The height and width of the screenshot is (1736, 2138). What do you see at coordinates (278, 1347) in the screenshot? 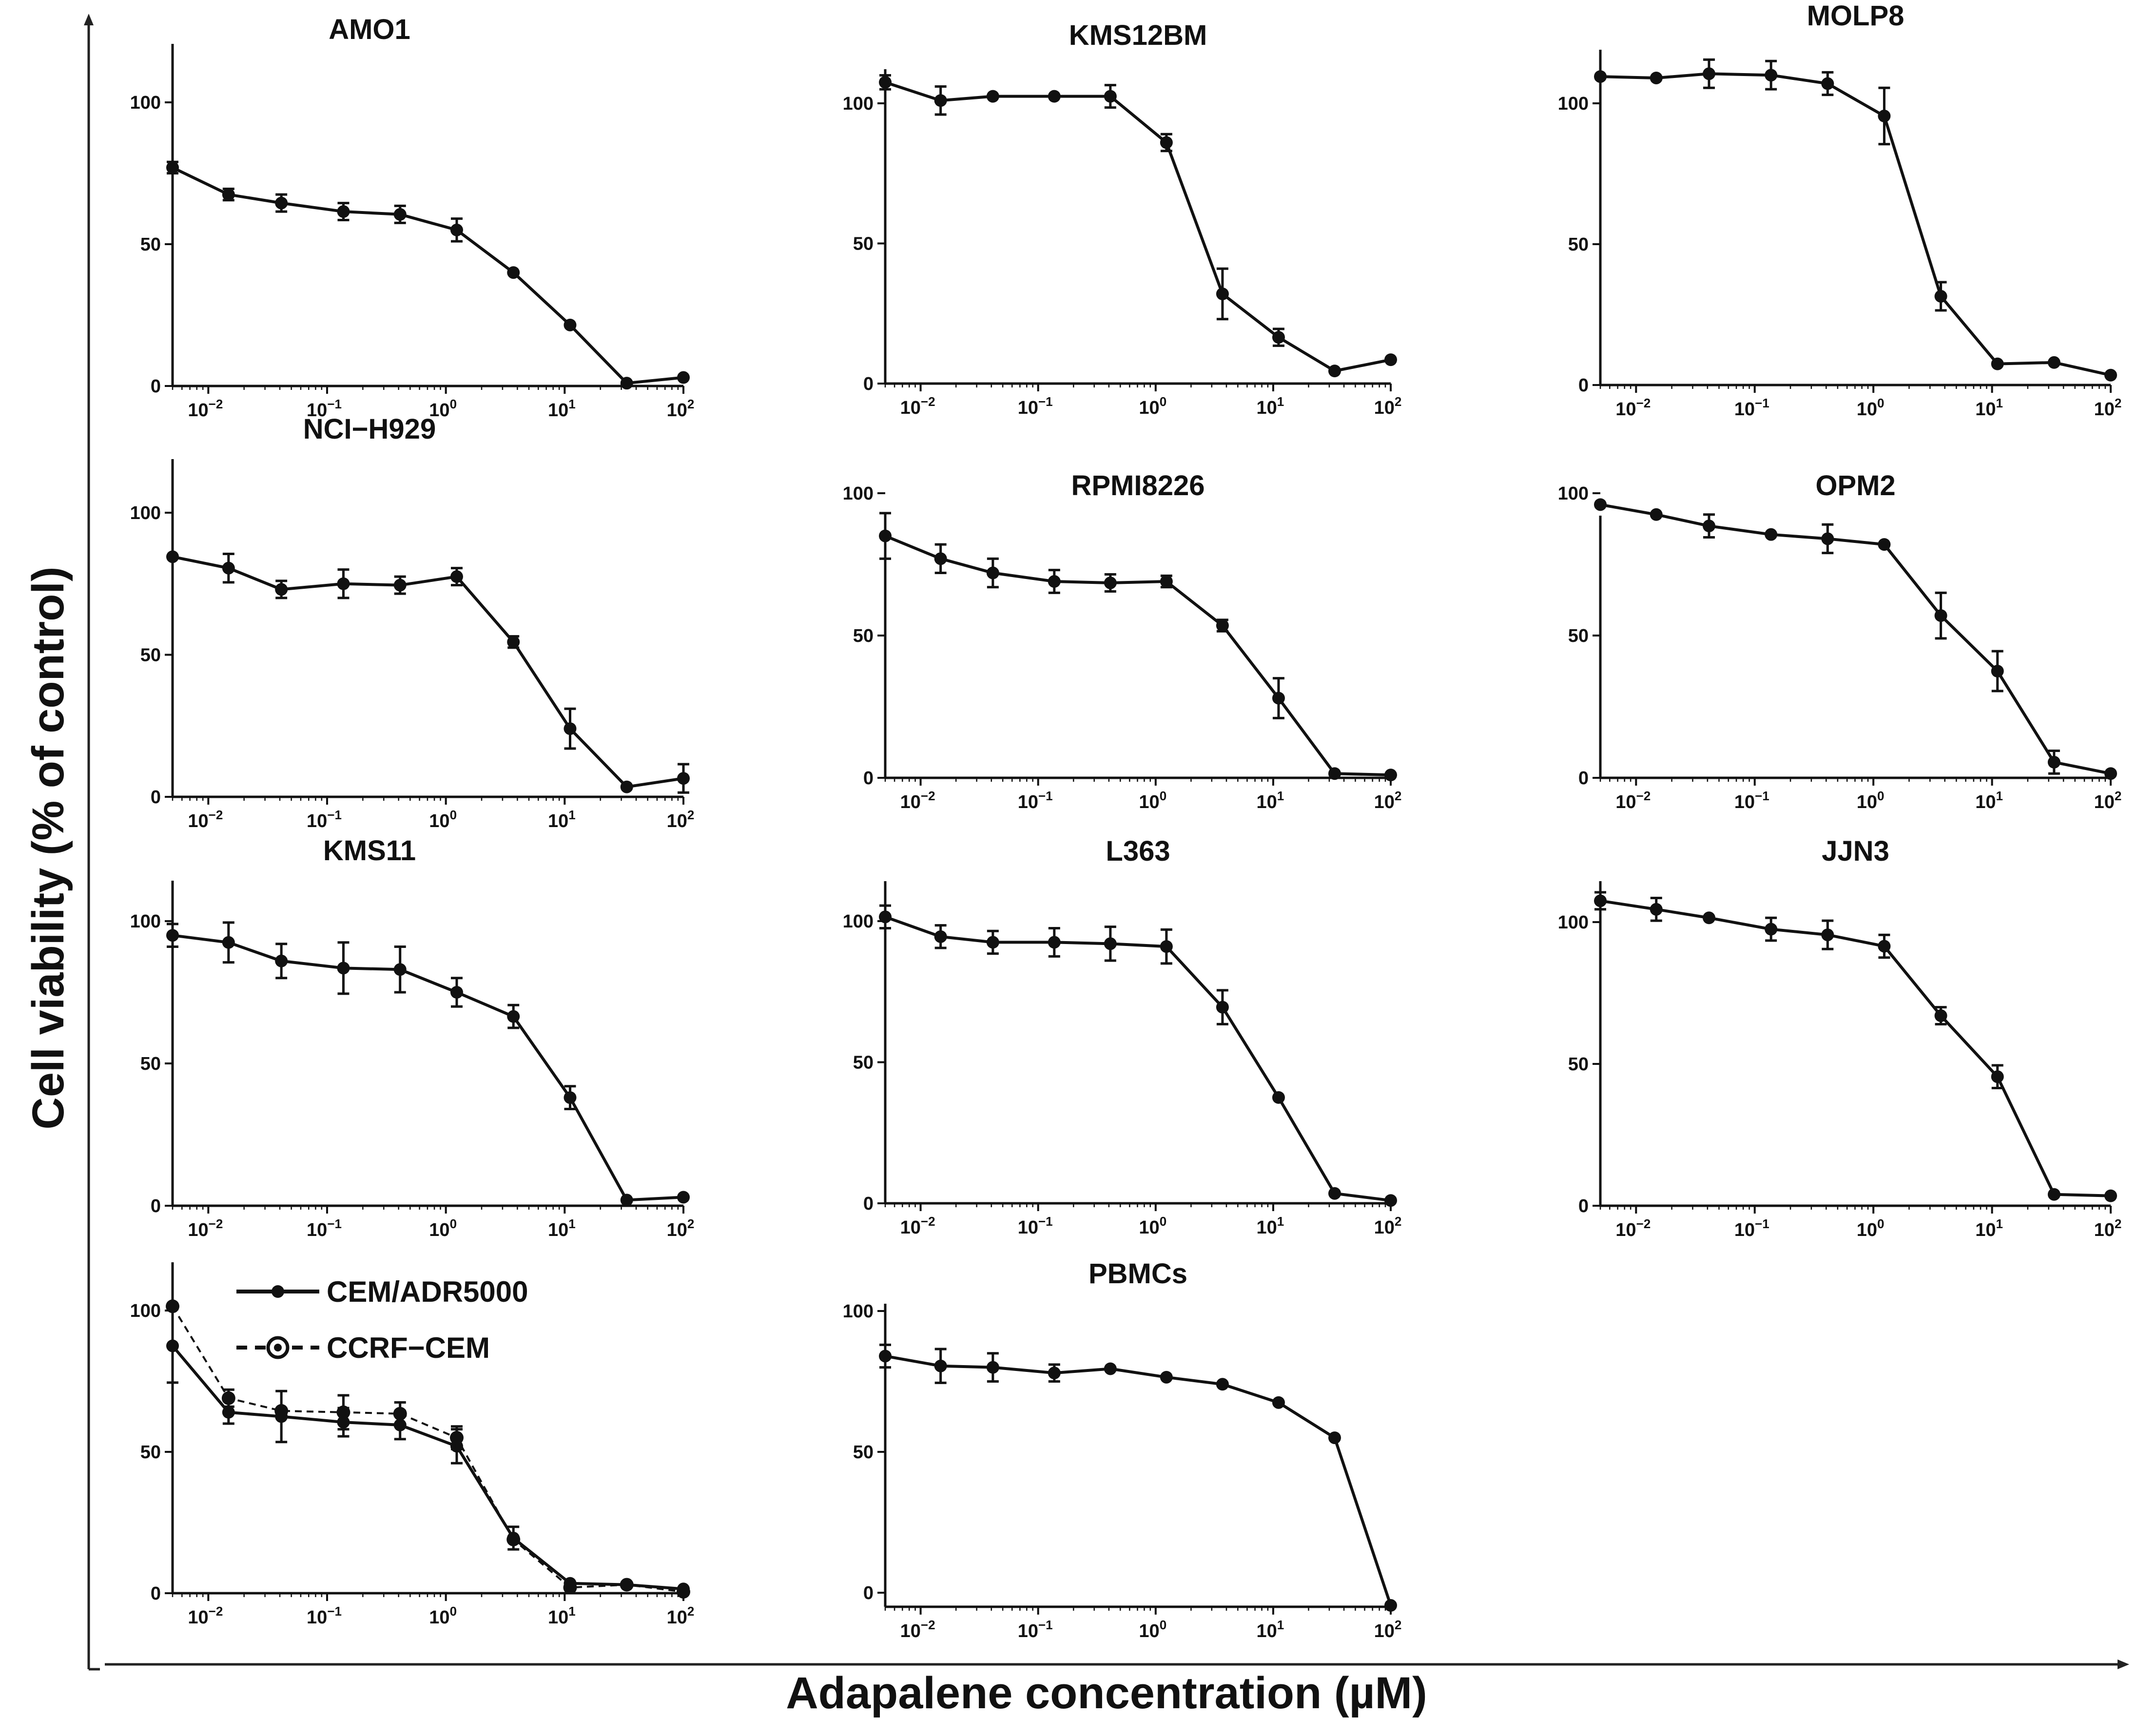
I see `legend-marker-center` at bounding box center [278, 1347].